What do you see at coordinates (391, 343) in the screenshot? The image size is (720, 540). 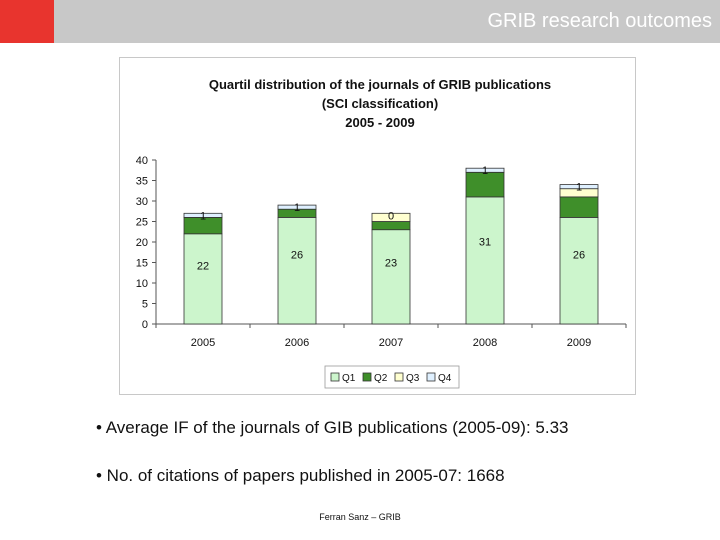 I see `x-tick-label: 2007` at bounding box center [391, 343].